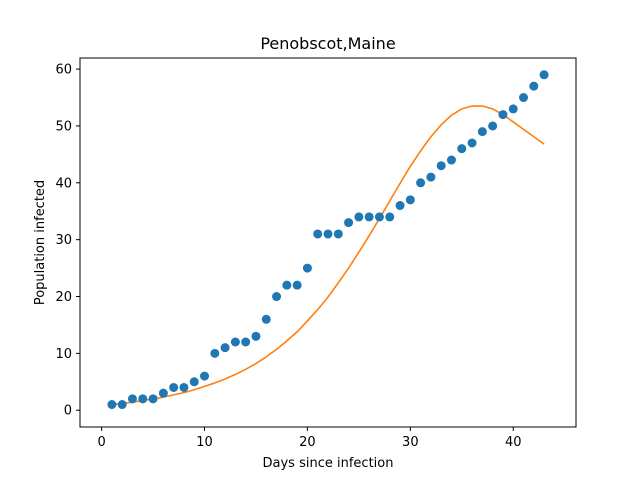 The image size is (640, 480). Describe the element at coordinates (63, 297) in the screenshot. I see `y-tick-label: 20` at that location.